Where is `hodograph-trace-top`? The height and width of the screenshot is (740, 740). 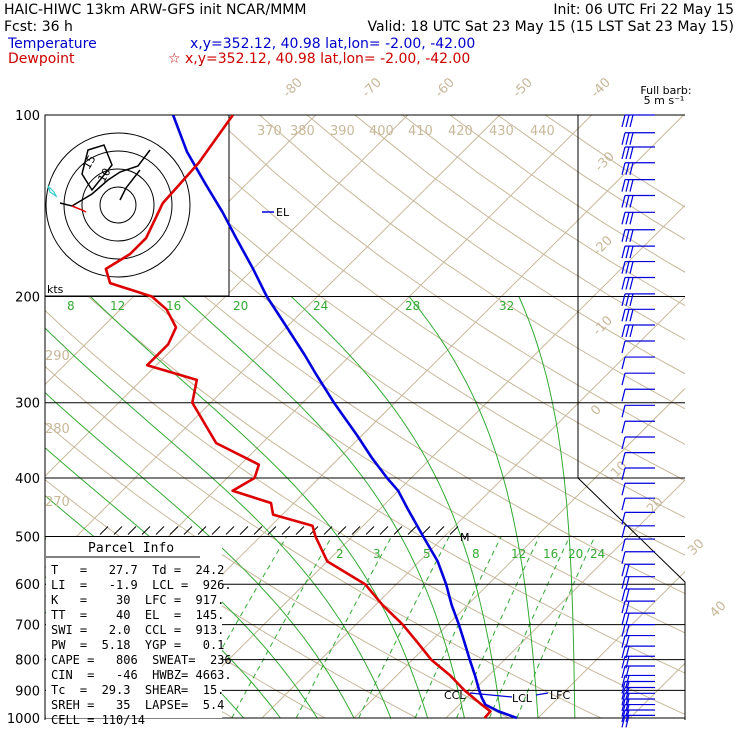
hodograph-trace-top is located at coordinates (52, 191).